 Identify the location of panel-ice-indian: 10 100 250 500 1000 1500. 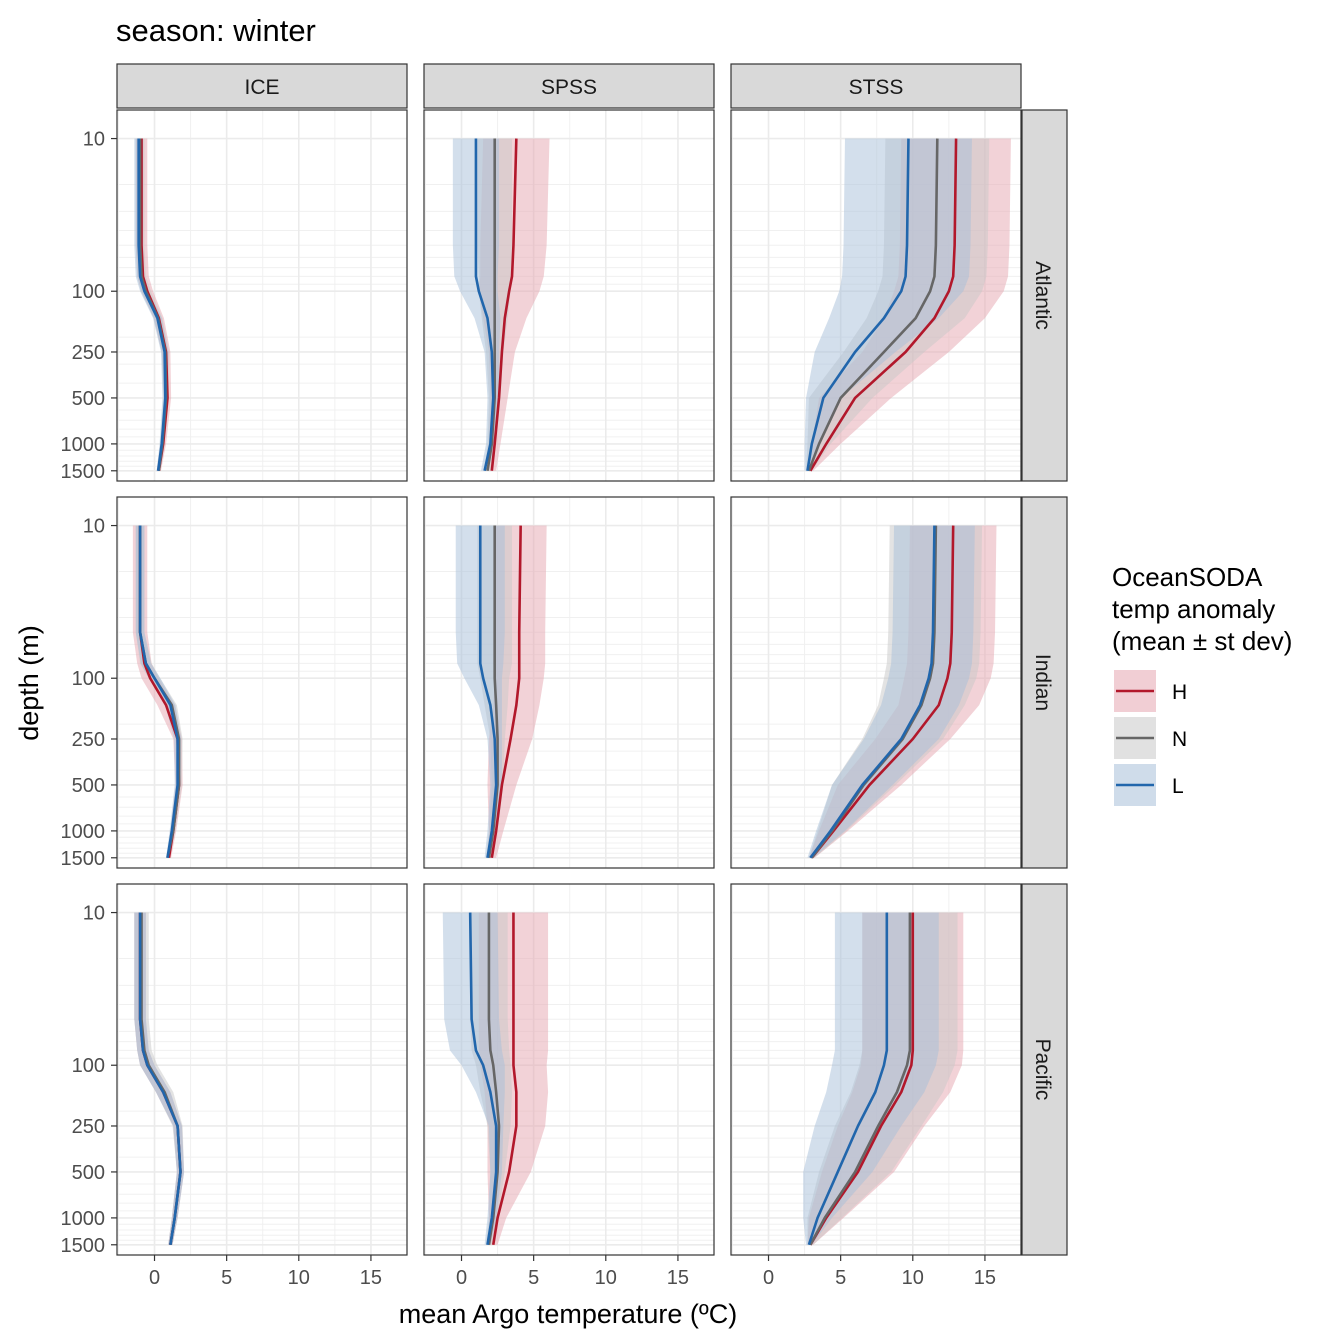
(234, 683).